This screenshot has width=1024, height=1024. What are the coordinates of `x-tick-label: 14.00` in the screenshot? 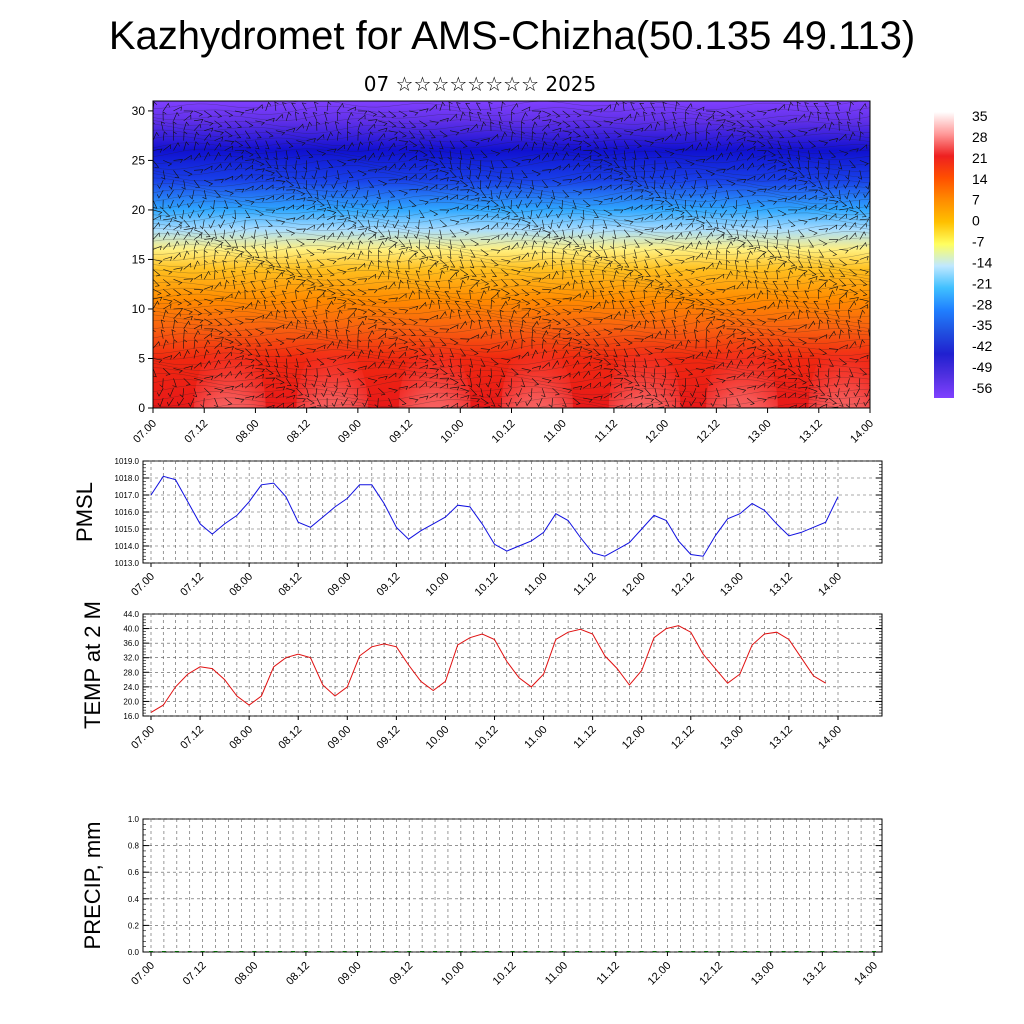 It's located at (830, 738).